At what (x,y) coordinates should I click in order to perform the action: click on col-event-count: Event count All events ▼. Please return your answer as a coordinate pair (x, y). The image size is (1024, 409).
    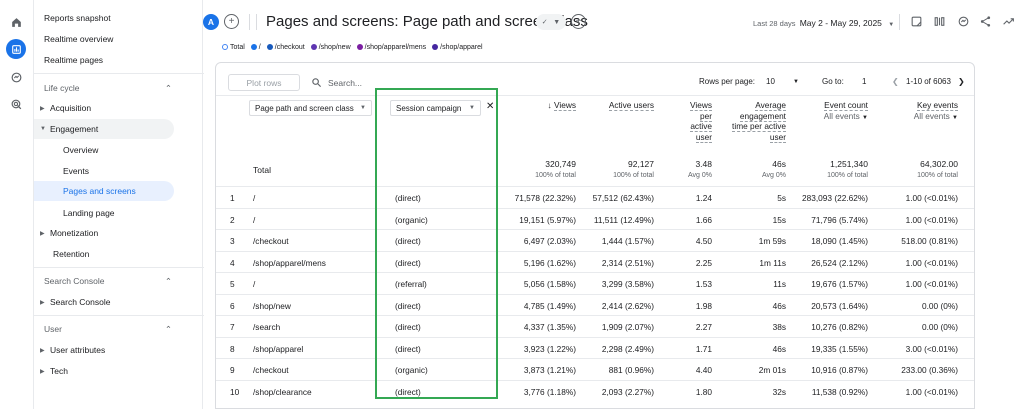
    Looking at the image, I should click on (829, 111).